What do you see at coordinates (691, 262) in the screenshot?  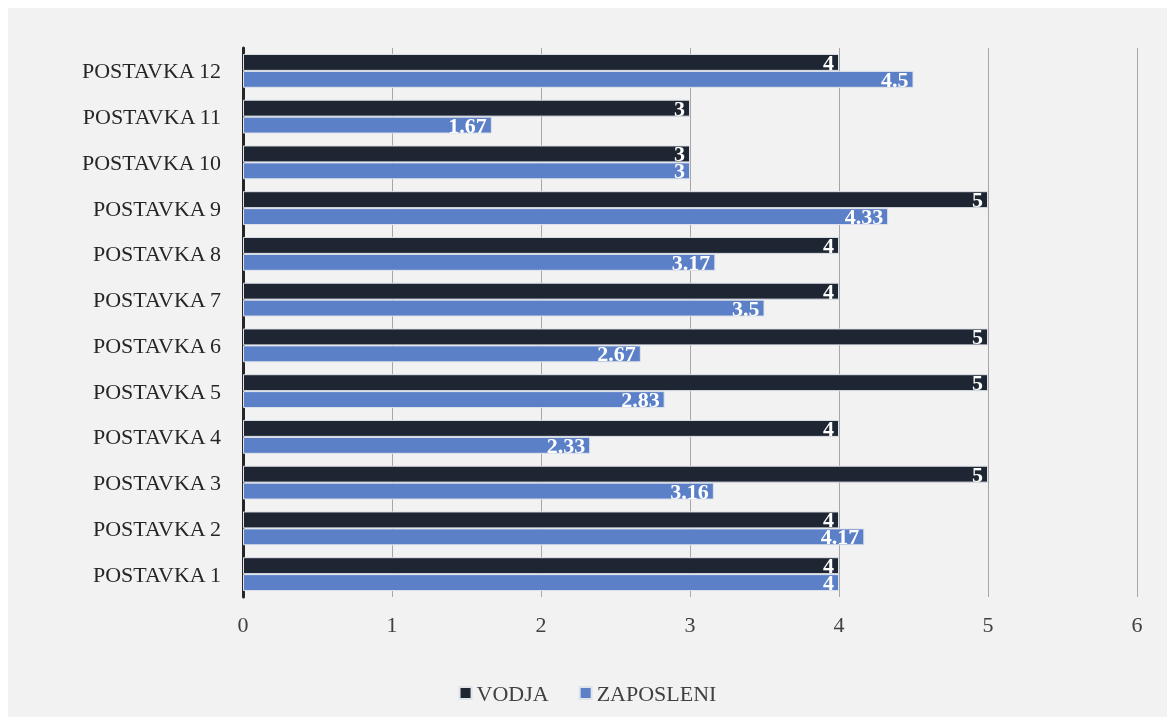 I see `data-label: 3.17` at bounding box center [691, 262].